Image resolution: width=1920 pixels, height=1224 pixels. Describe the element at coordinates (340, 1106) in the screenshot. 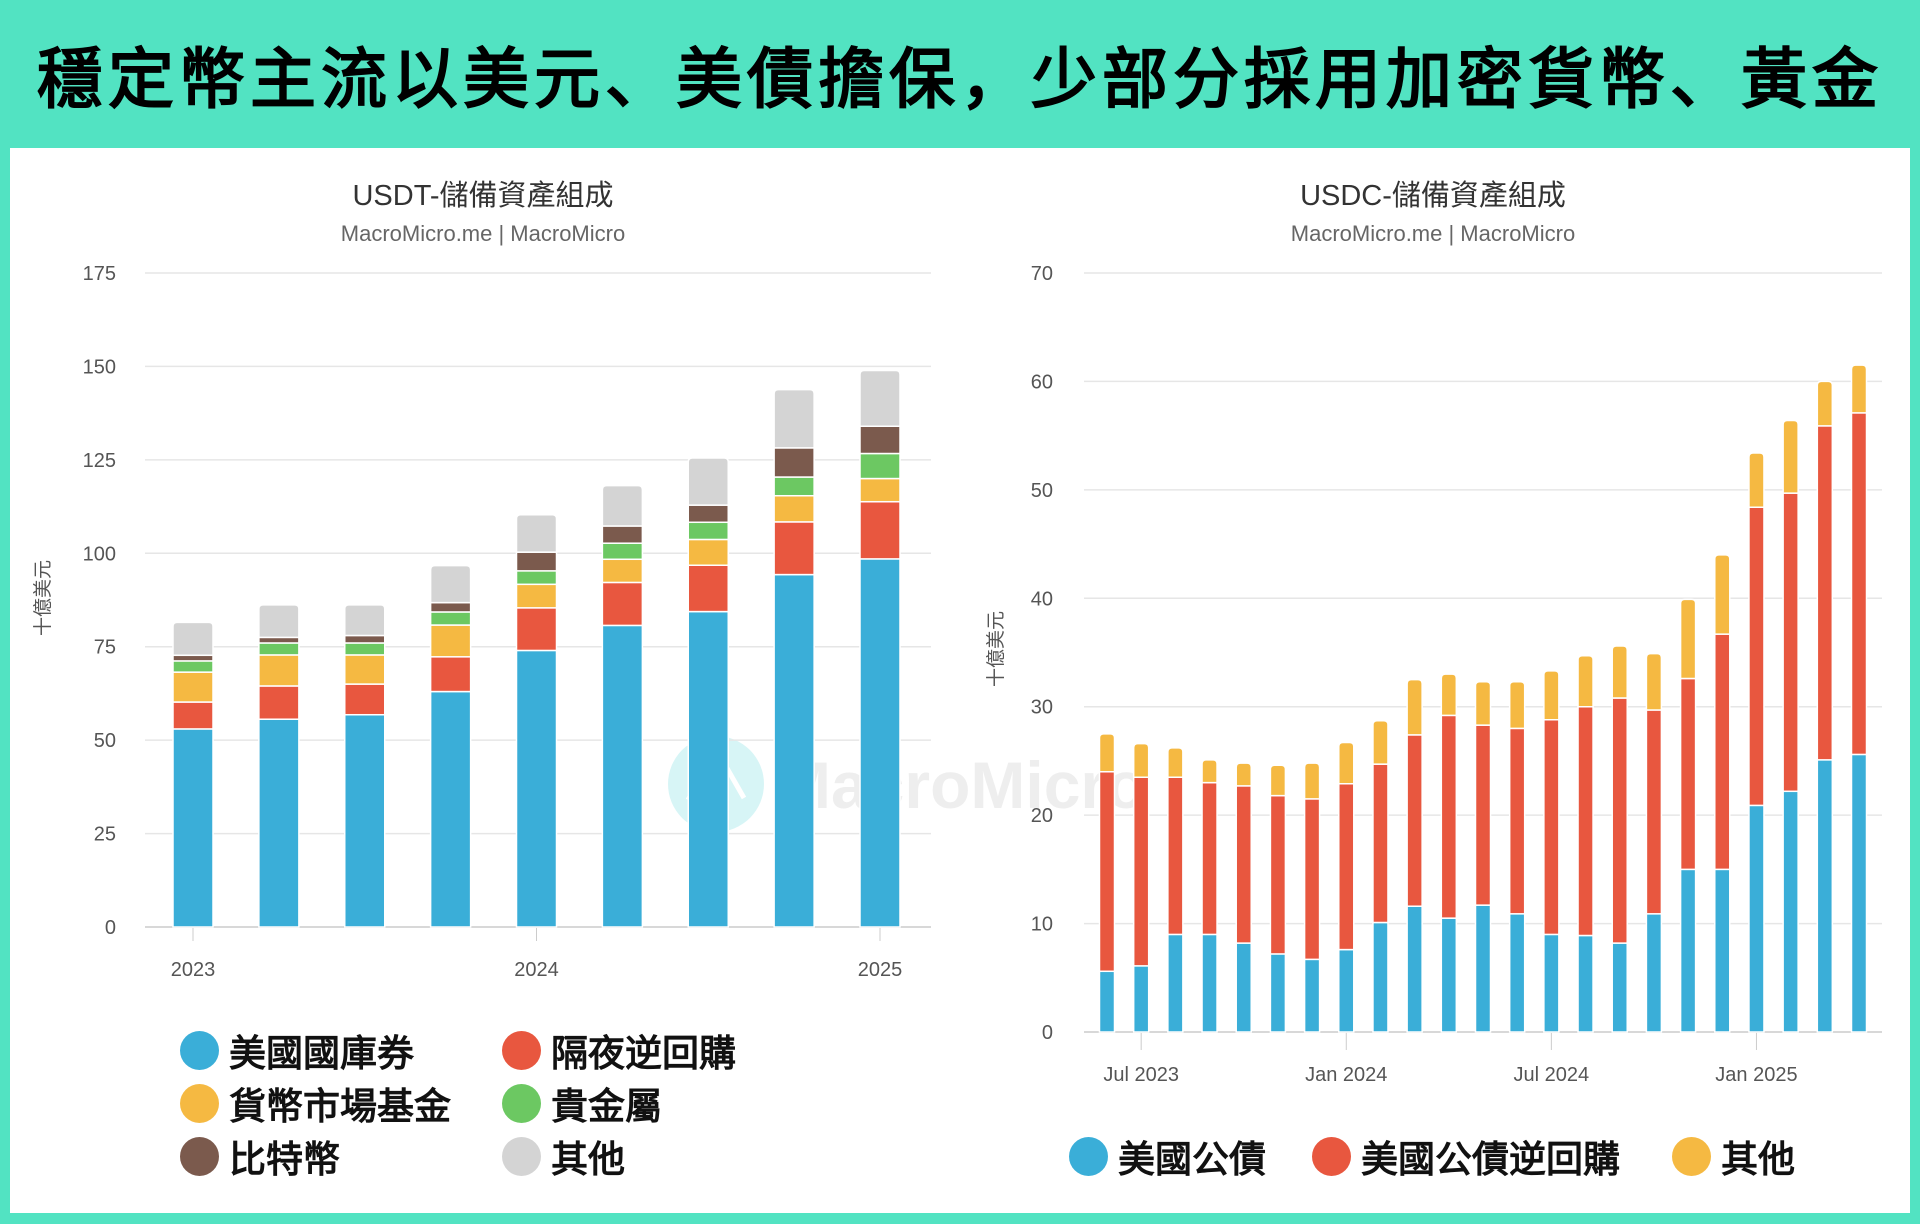

I see `legend-label: 貨幣市場基金` at that location.